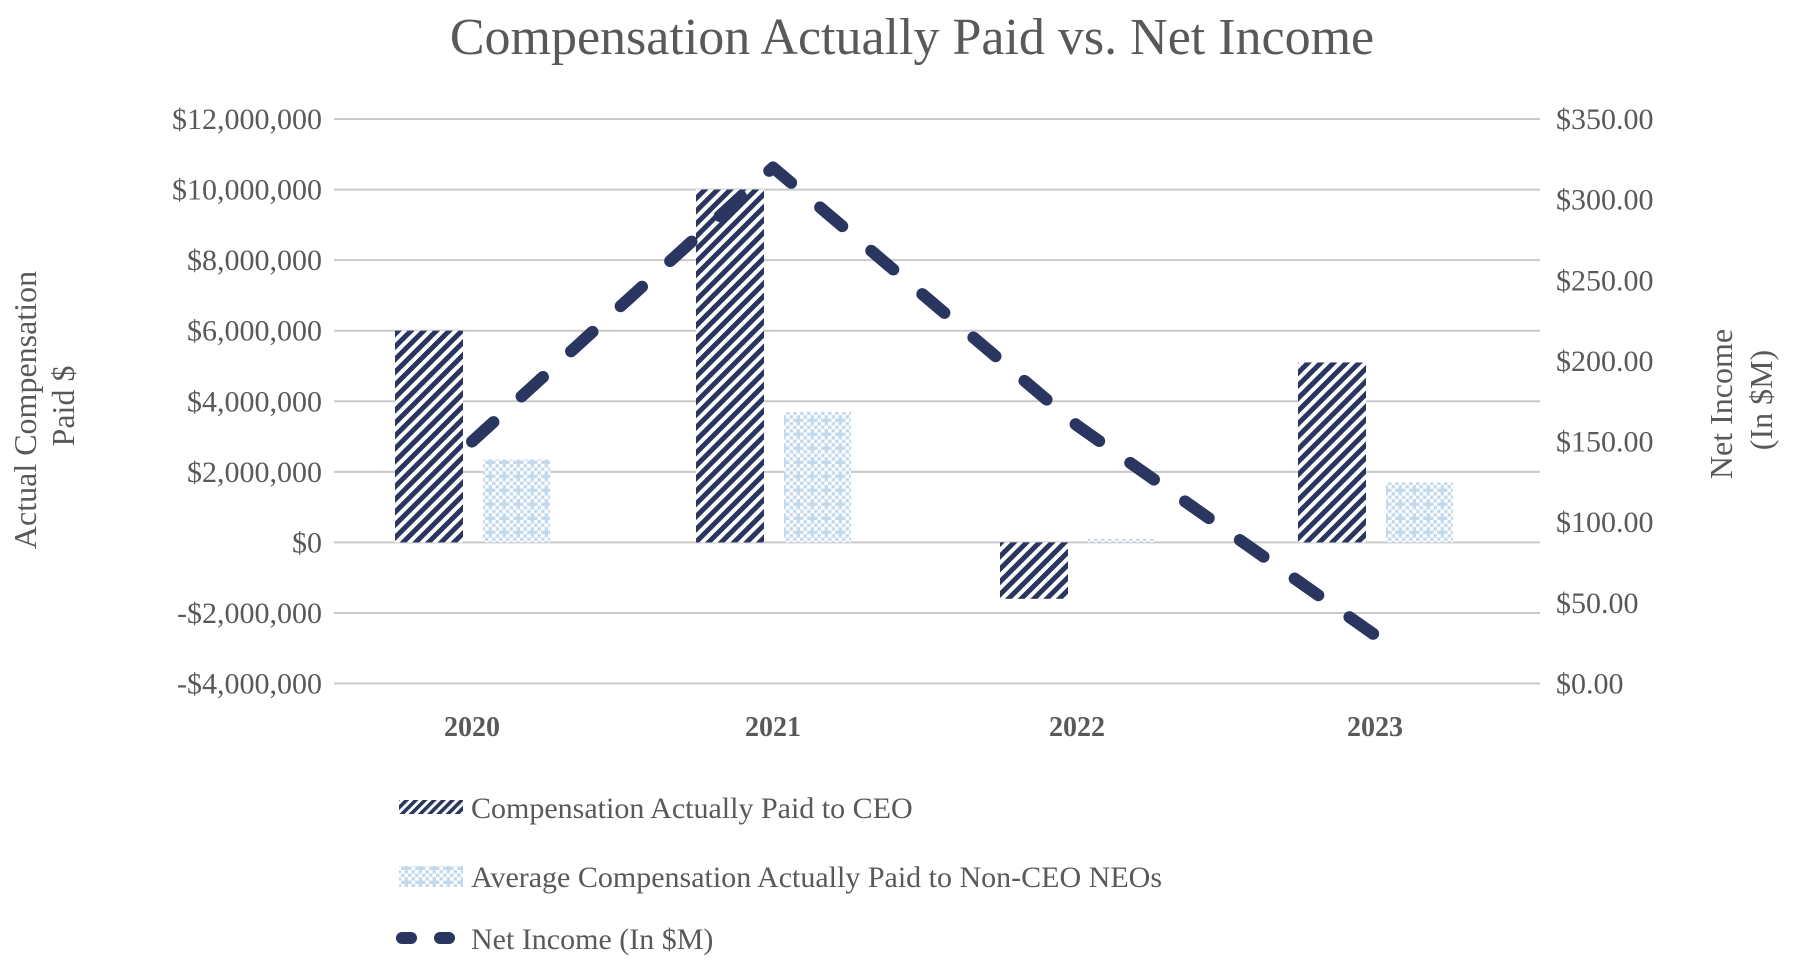 The width and height of the screenshot is (1803, 966). What do you see at coordinates (1605, 280) in the screenshot?
I see `right-axis-tick-label: $250.00` at bounding box center [1605, 280].